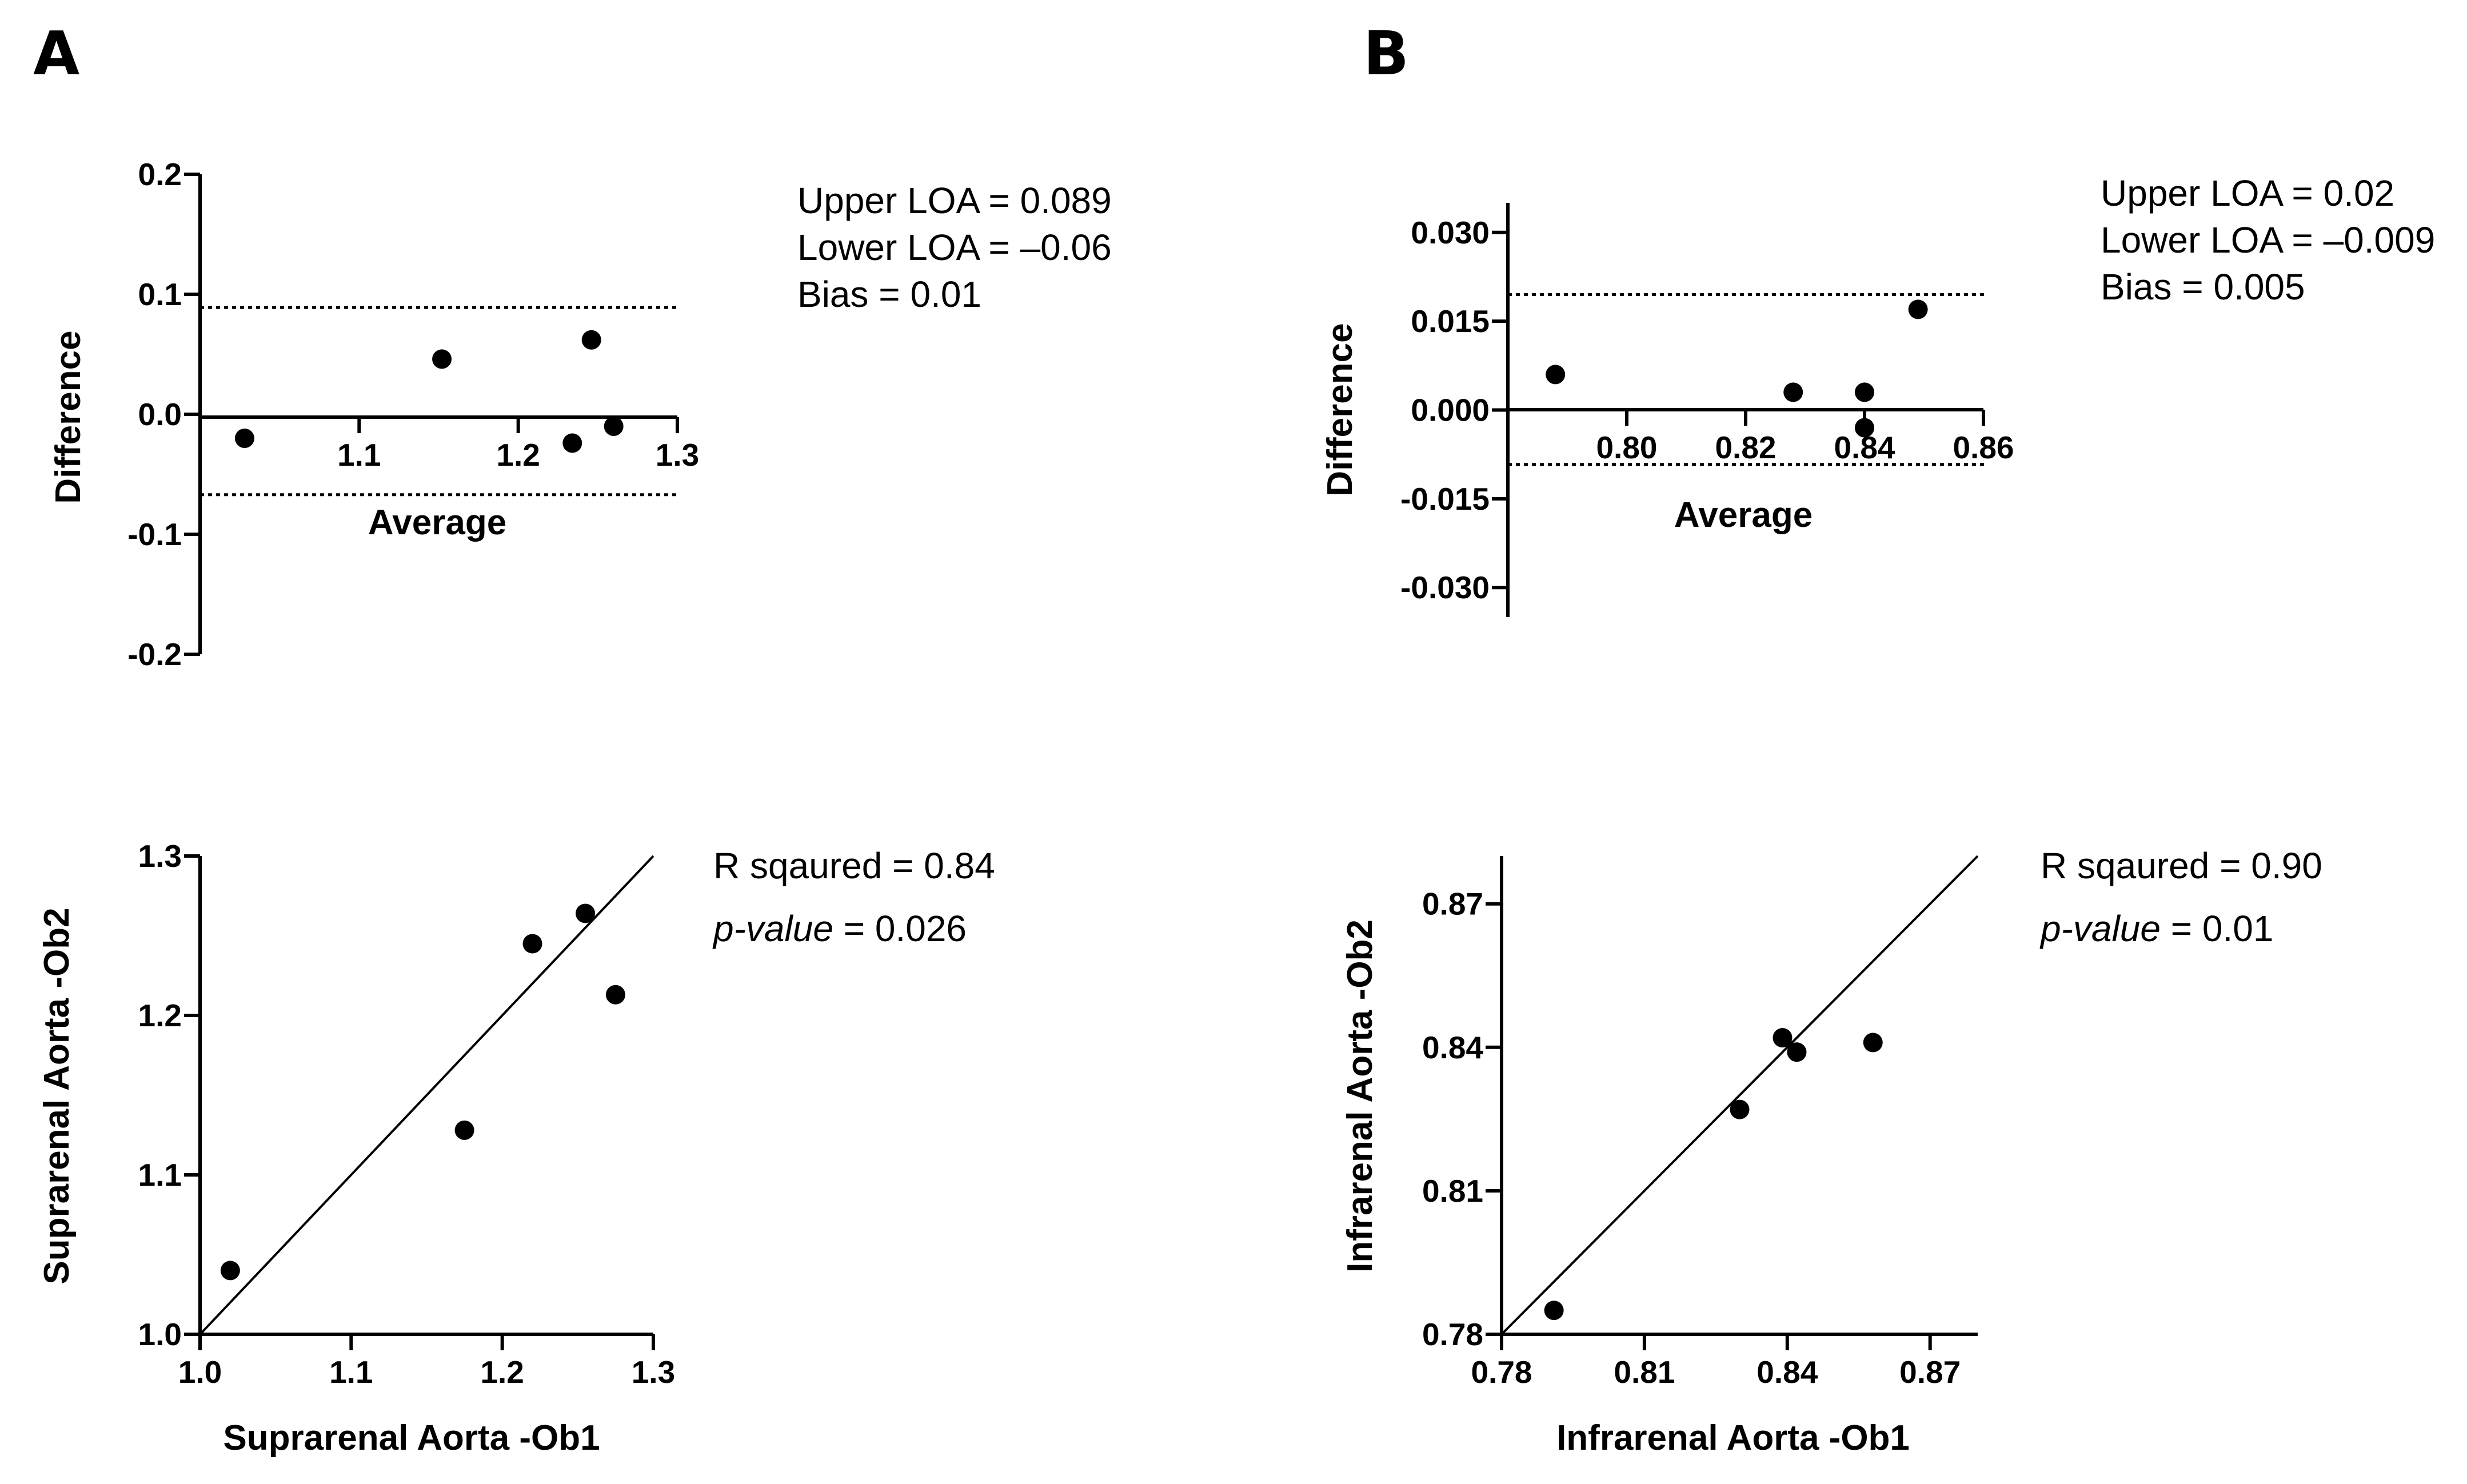  I want to click on y-tick-label-b-top: 0.015, so click(1450, 321).